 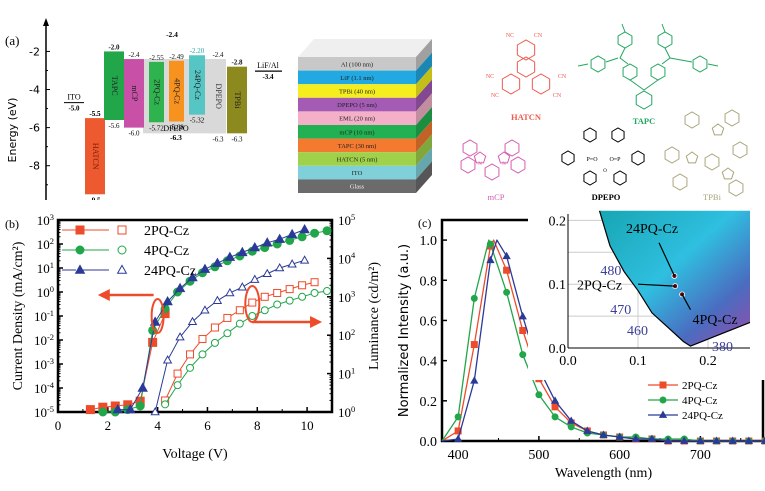 I want to click on cie-label-4pq: 4PQ-Cz, so click(x=714, y=320).